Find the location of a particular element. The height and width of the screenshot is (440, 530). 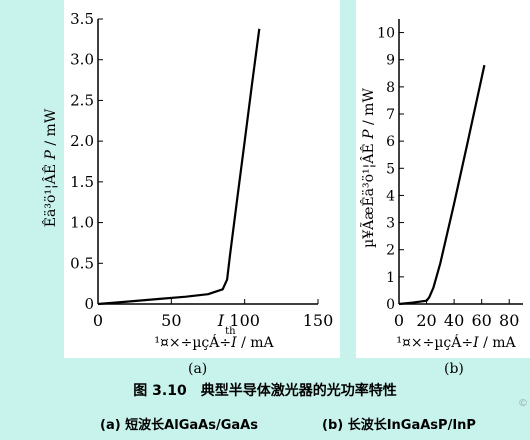

x-tick-label-a: 150 is located at coordinates (318, 320).